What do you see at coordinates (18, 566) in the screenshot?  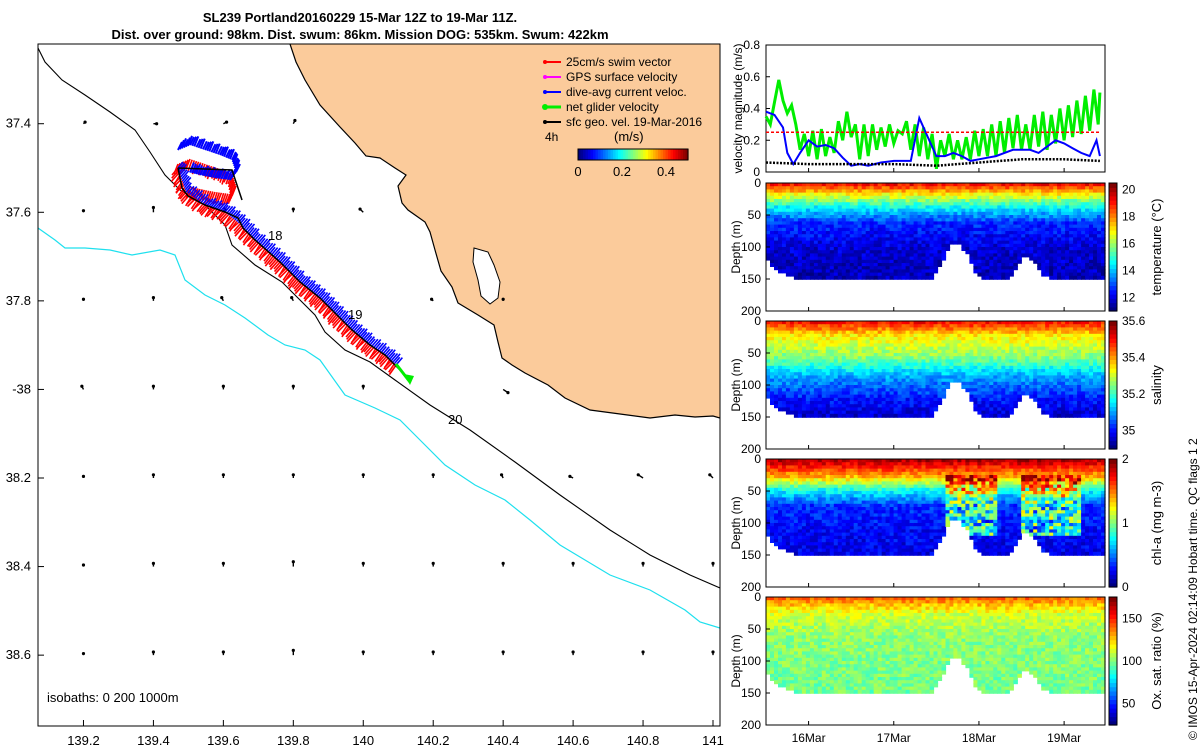 I see `map-y-tick-label: 38.4` at bounding box center [18, 566].